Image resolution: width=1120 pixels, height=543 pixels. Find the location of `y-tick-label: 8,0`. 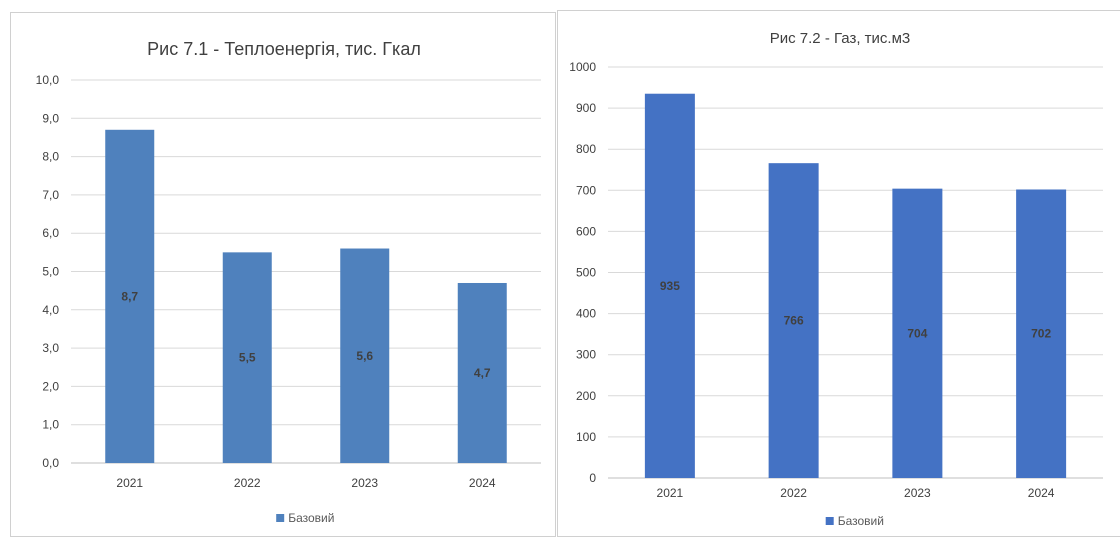

y-tick-label: 8,0 is located at coordinates (50, 157).